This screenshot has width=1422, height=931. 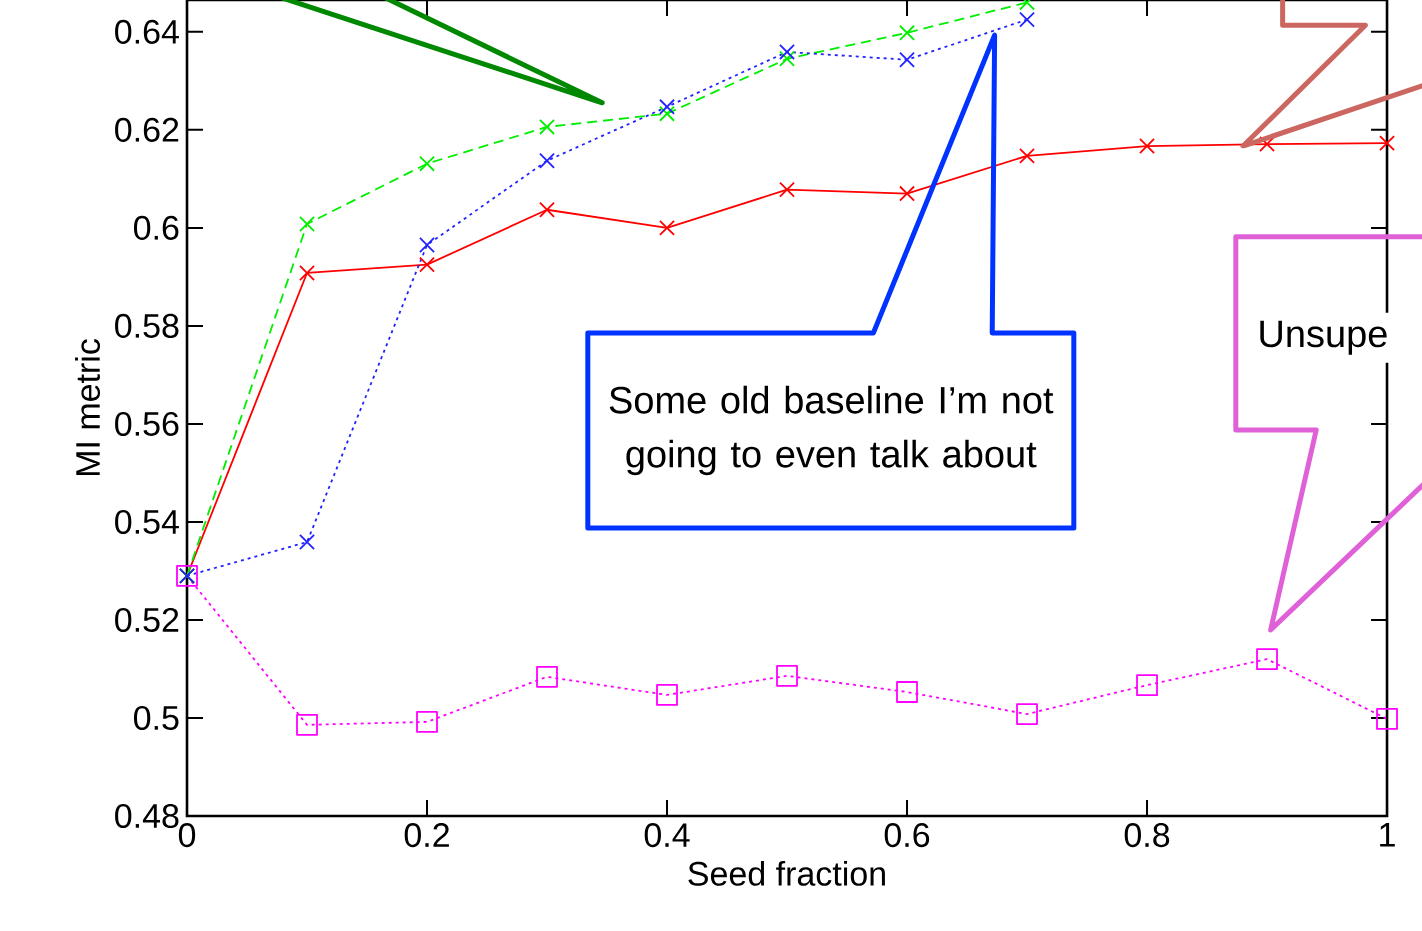 What do you see at coordinates (156, 718) in the screenshot?
I see `y-tick-label: 0.5` at bounding box center [156, 718].